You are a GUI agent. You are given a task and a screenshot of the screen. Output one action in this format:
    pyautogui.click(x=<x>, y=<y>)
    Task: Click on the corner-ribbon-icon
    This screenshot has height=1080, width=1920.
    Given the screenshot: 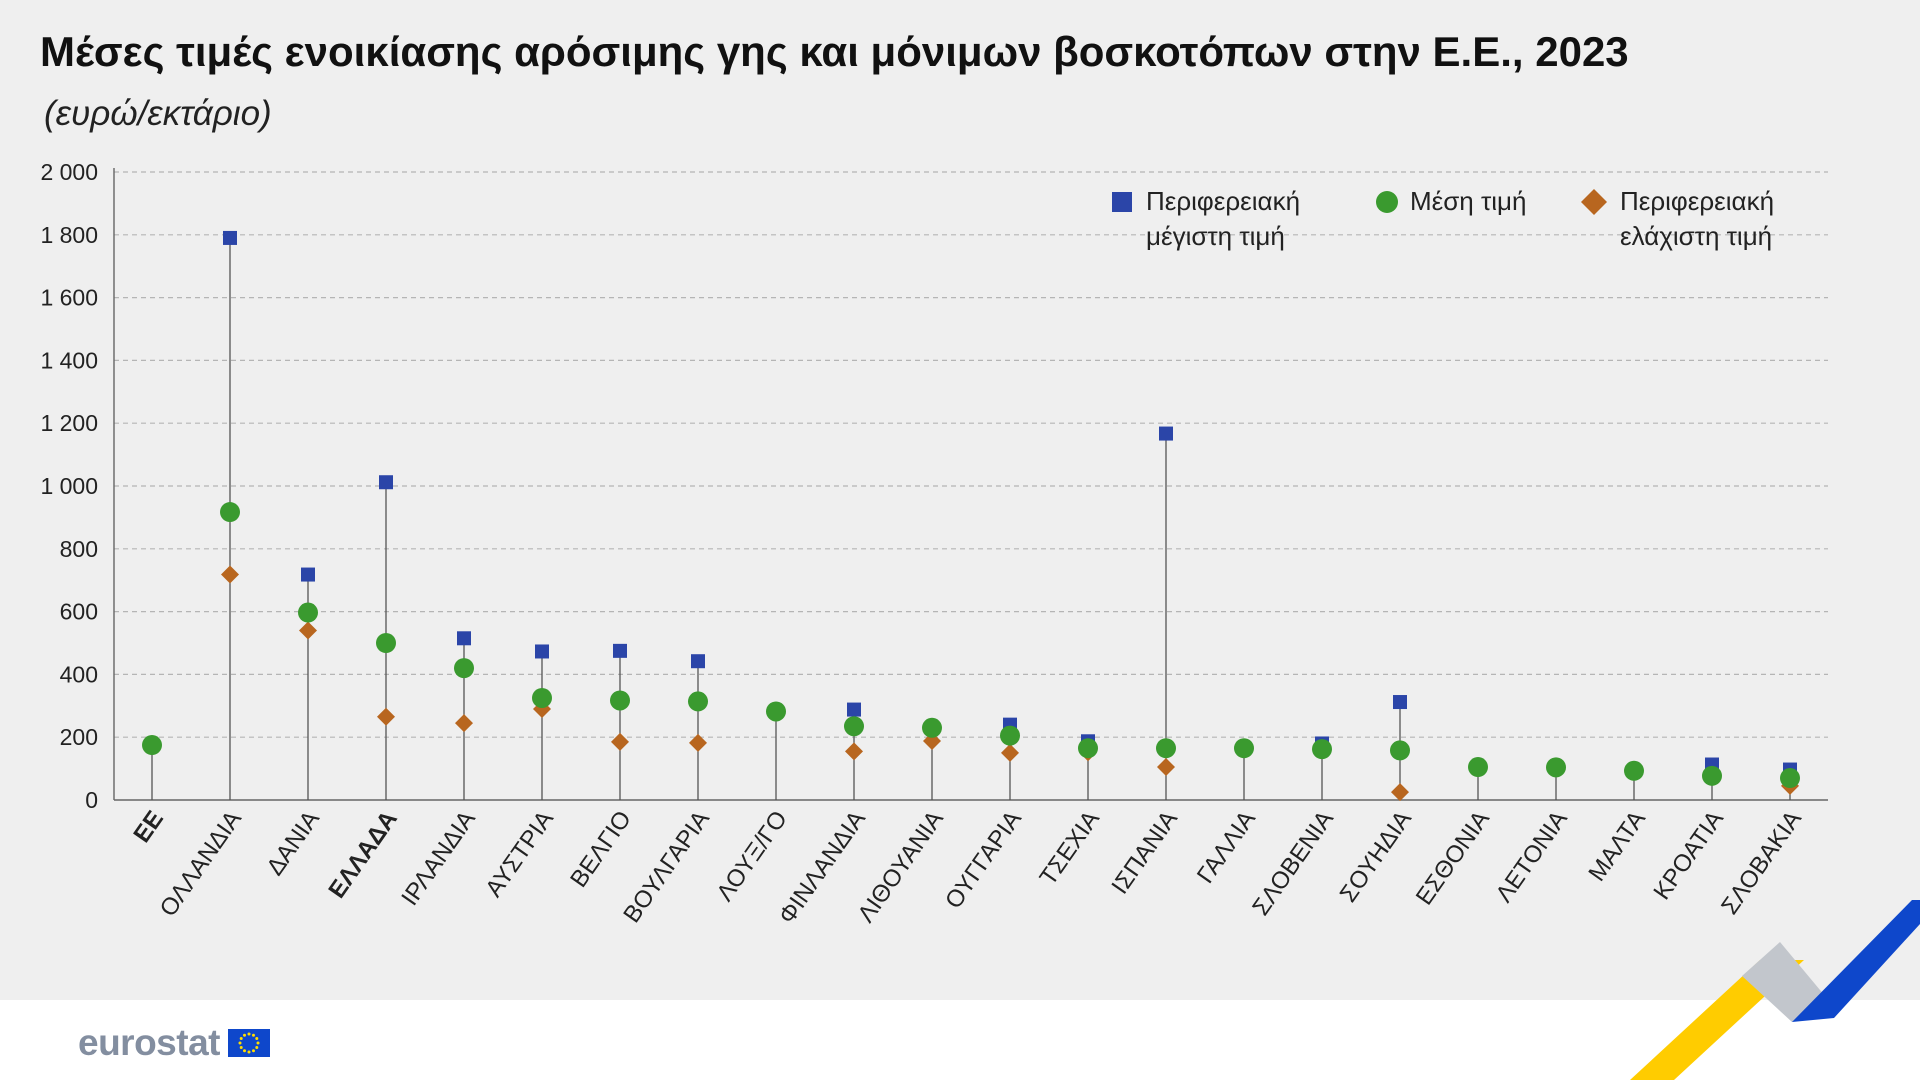 What is the action you would take?
    pyautogui.click(x=1775, y=990)
    